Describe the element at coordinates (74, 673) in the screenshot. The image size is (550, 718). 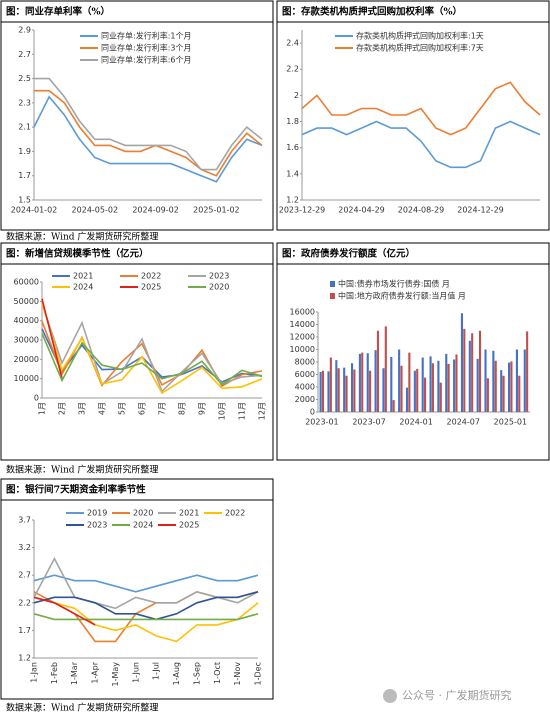
I see `x-tick-label: 1-Mar` at that location.